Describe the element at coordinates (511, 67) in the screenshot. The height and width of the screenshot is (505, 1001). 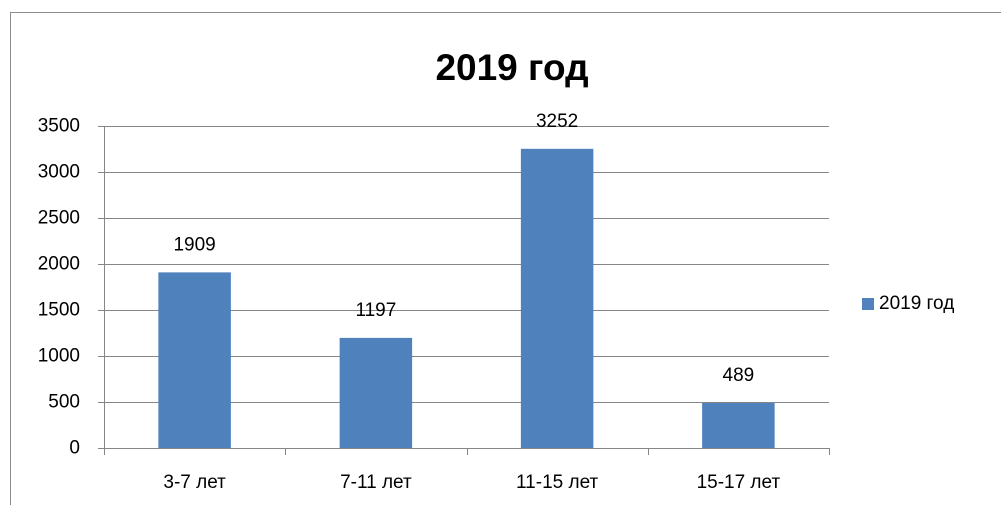
I see `chart-title: 2019 год` at that location.